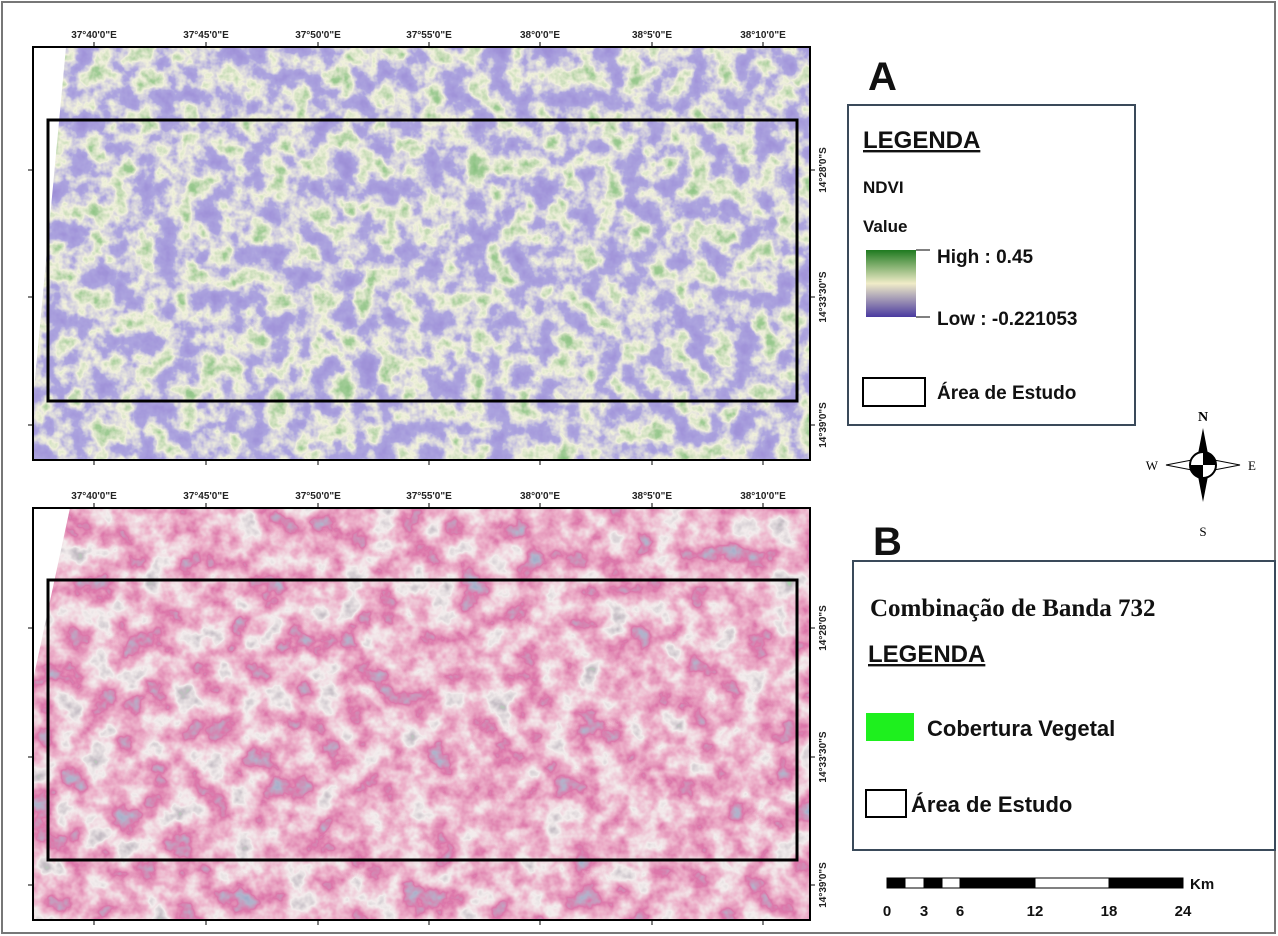  What do you see at coordinates (883, 187) in the screenshot?
I see `legend-layer: NDVI` at bounding box center [883, 187].